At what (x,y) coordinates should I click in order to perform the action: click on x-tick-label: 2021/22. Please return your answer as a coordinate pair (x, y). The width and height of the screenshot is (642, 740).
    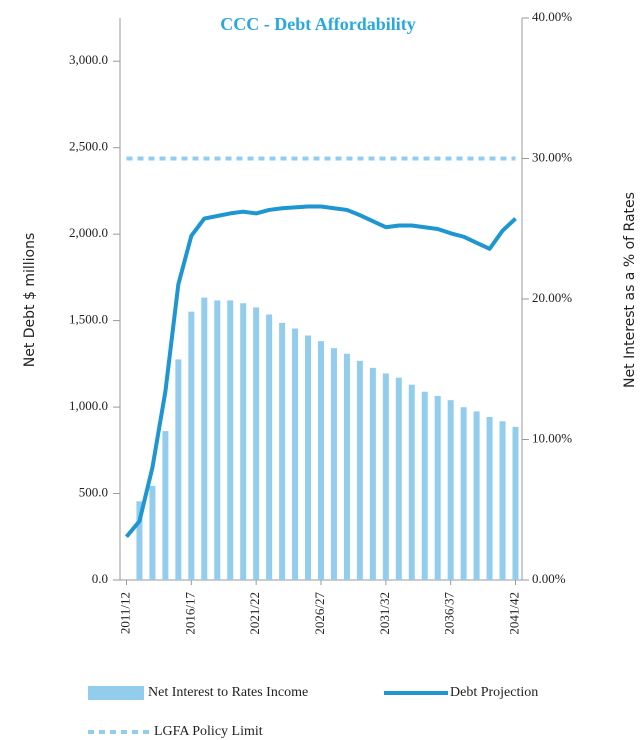
    Looking at the image, I should click on (254, 613).